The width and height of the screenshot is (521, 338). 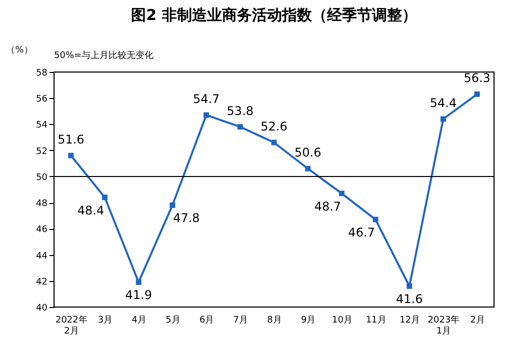 I want to click on y-tick-label: 44, so click(x=42, y=256).